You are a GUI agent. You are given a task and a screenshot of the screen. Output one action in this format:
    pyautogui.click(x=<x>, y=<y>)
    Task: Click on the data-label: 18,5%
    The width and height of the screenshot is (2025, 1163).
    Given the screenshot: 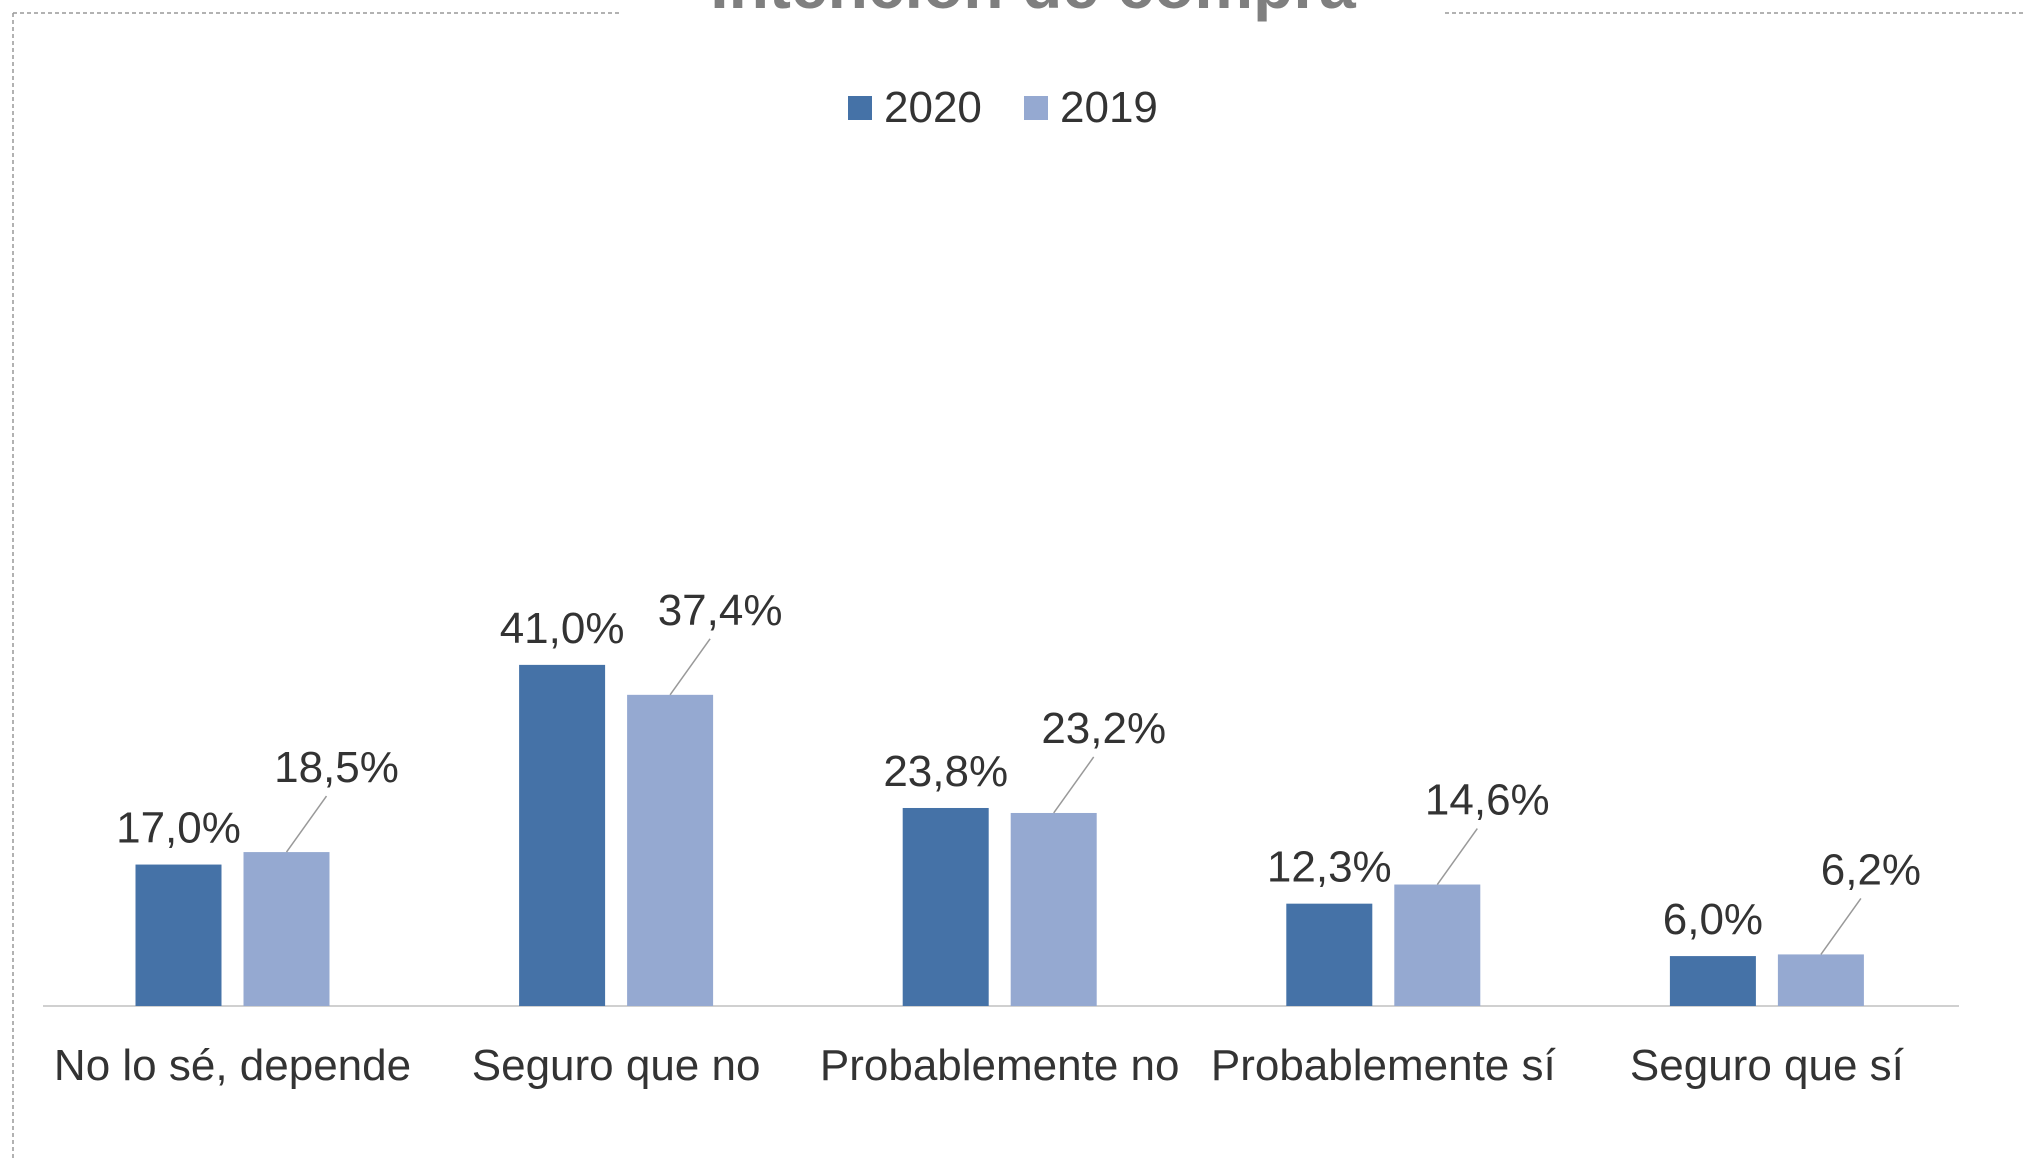 What is the action you would take?
    pyautogui.click(x=336, y=767)
    